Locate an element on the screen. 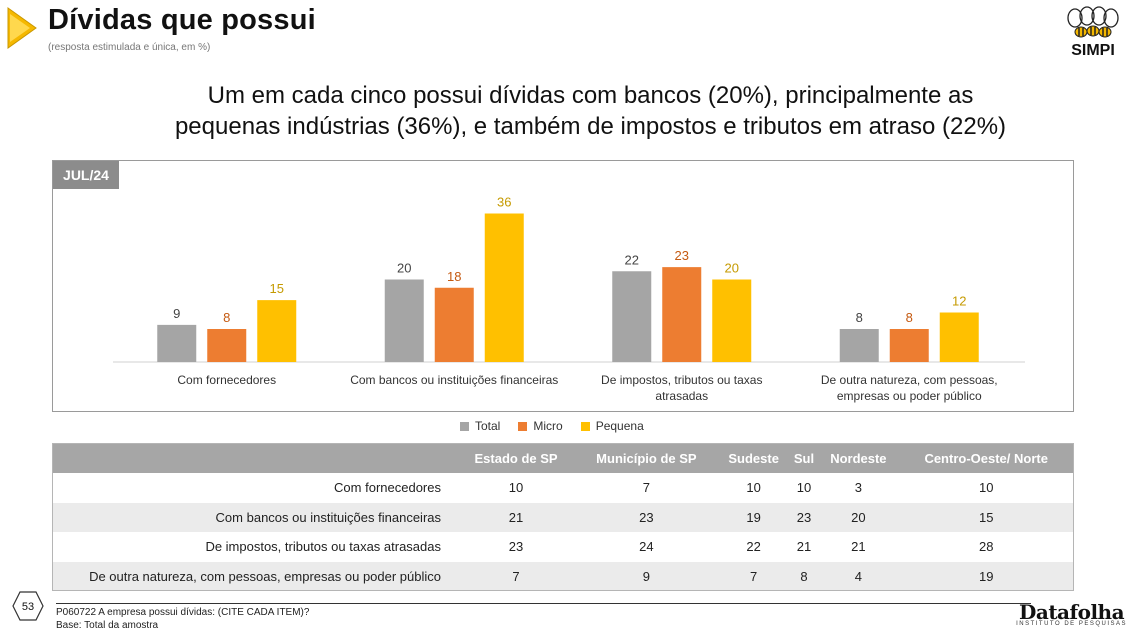  legend-label-total: Total is located at coordinates (488, 426).